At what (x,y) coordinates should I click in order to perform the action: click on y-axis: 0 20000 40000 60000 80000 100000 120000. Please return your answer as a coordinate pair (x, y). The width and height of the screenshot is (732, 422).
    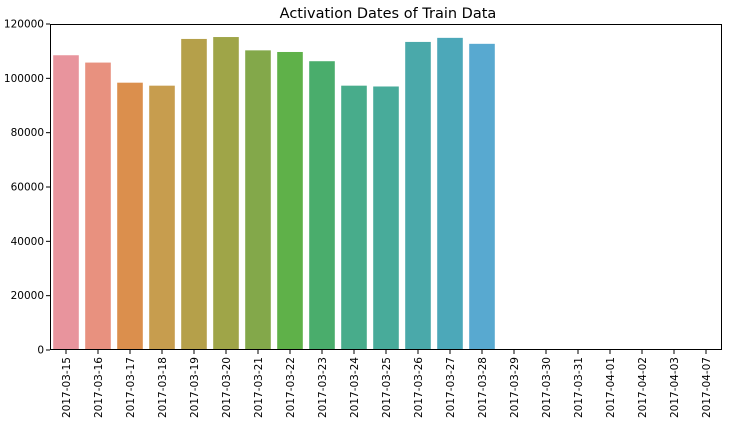
    Looking at the image, I should click on (27, 188).